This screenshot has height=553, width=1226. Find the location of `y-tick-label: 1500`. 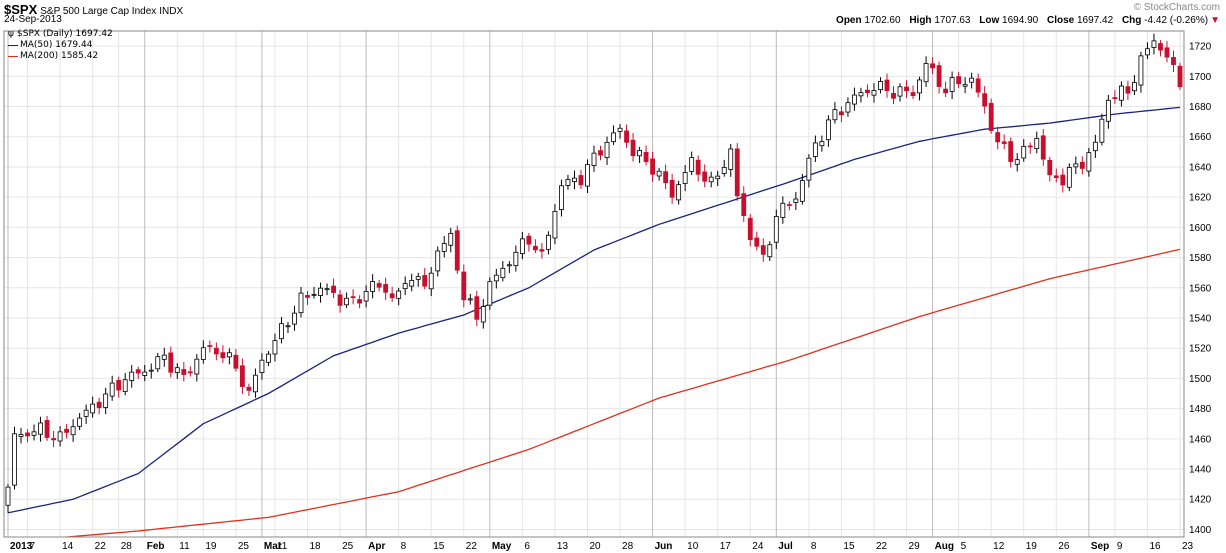

y-tick-label: 1500 is located at coordinates (1200, 379).